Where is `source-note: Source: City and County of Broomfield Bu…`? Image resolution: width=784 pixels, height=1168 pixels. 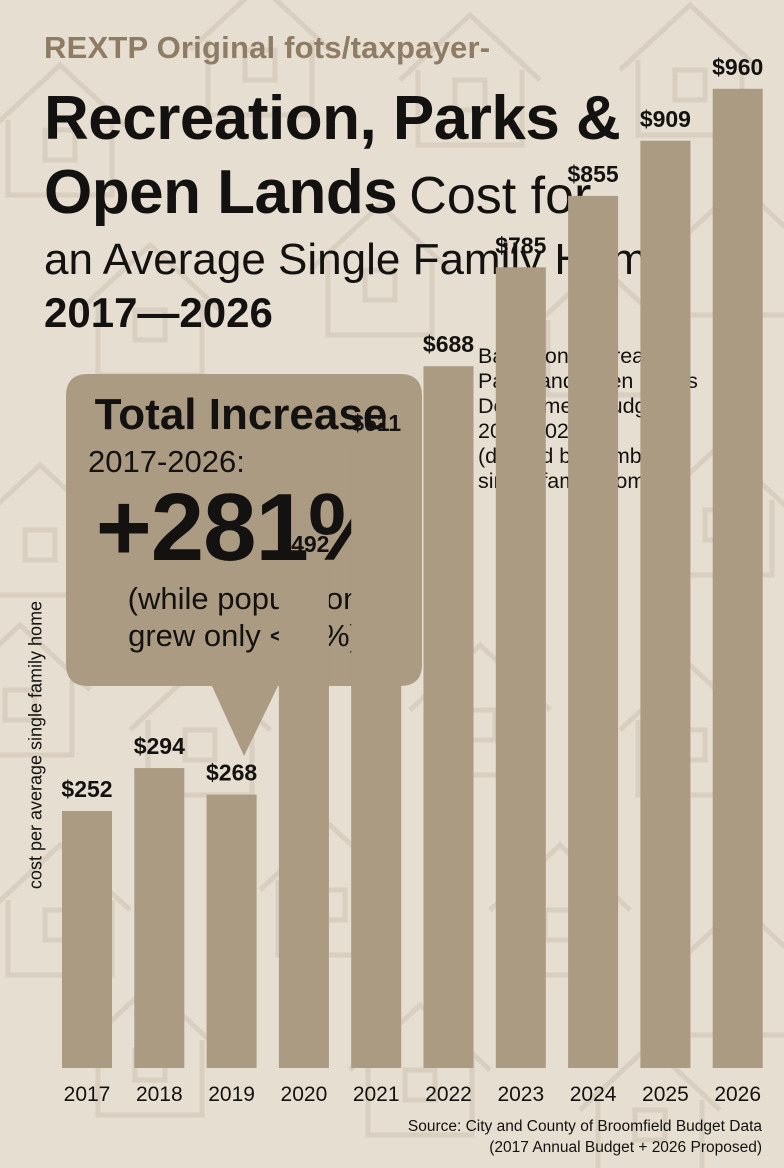 source-note: Source: City and County of Broomfield Bu… is located at coordinates (585, 1137).